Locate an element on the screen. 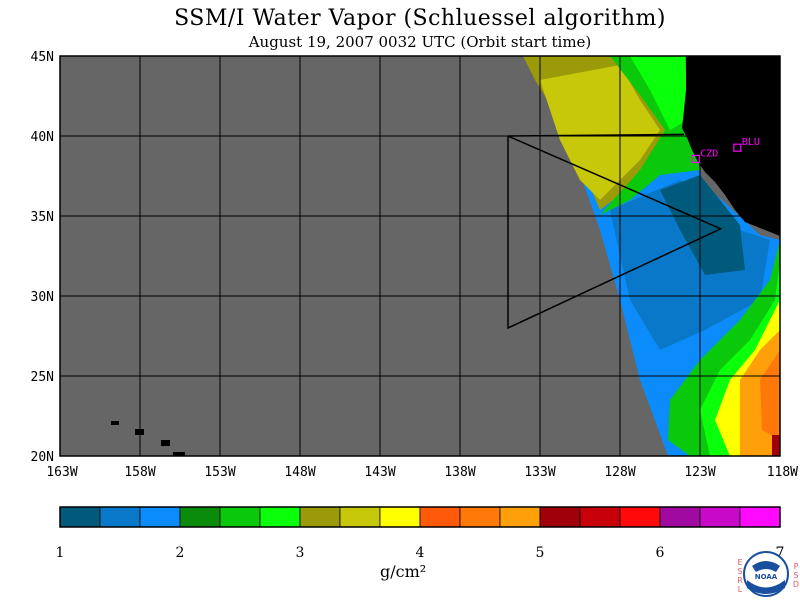  colorbar-tick-label: 5 is located at coordinates (540, 553).